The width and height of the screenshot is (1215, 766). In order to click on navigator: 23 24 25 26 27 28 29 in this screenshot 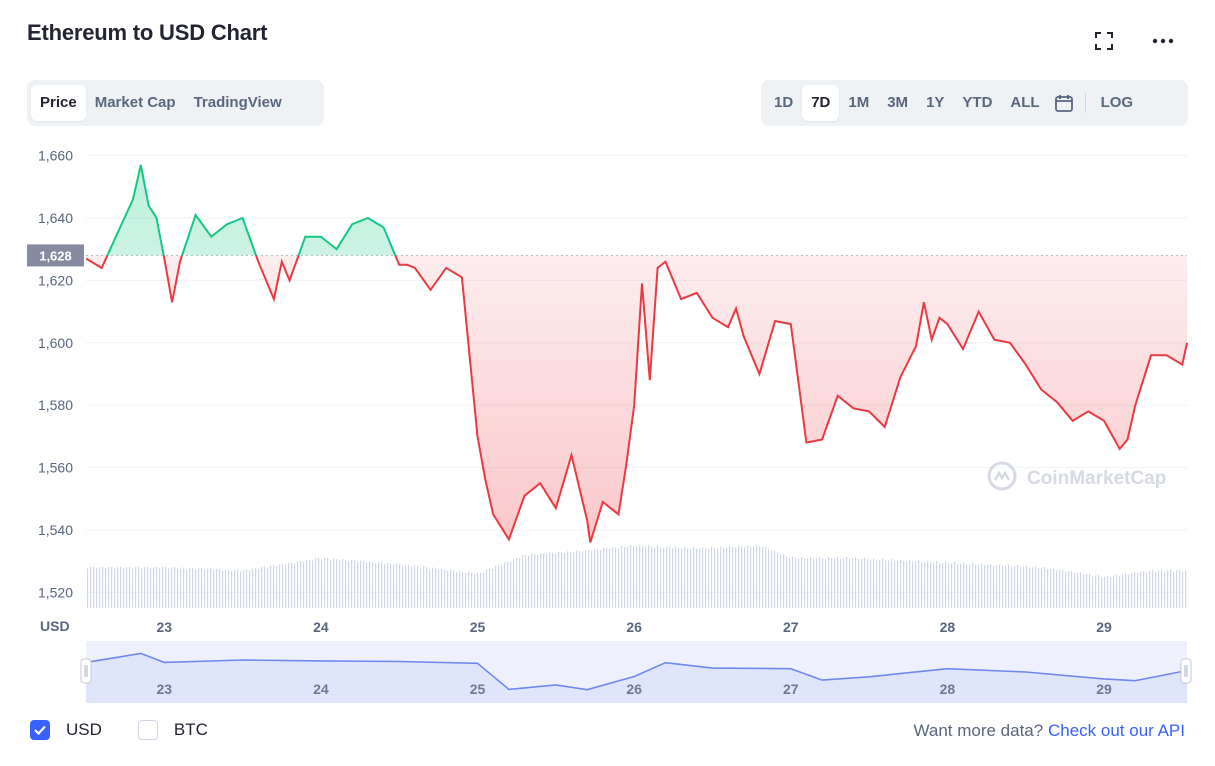, I will do `click(636, 672)`.